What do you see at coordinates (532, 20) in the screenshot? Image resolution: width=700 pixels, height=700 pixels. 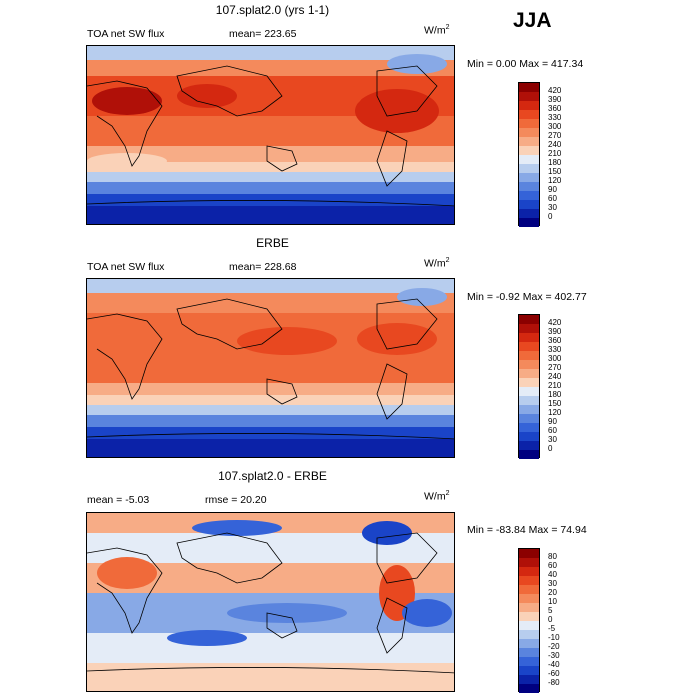 I see `season-label: JJA` at bounding box center [532, 20].